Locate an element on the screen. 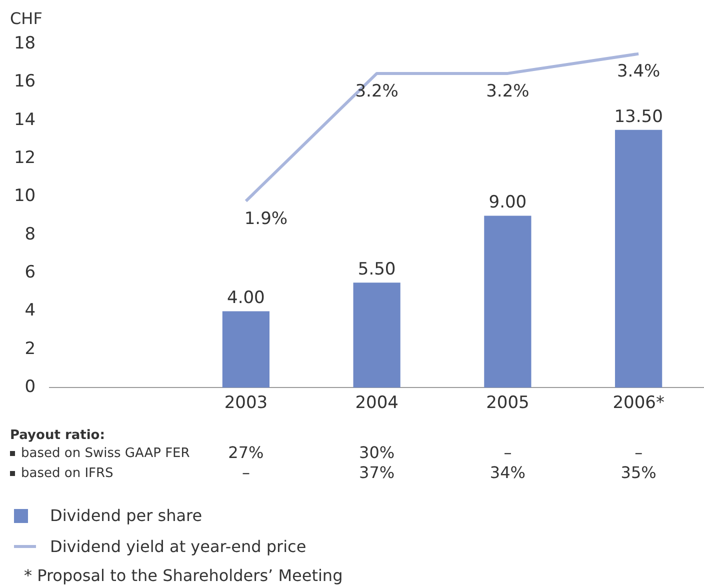  y-tick-label: 18 is located at coordinates (25, 43).